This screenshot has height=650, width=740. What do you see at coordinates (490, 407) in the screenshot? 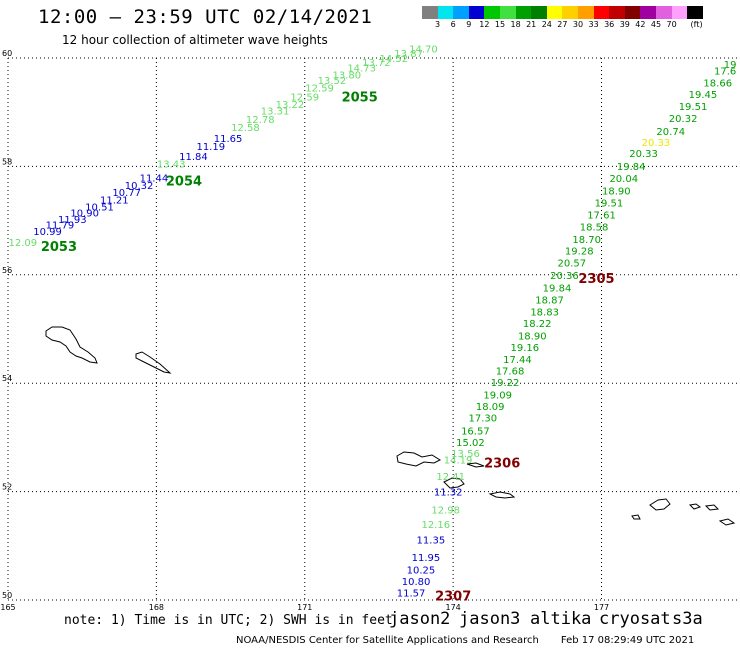
I see `wave-height-label: 18.09` at bounding box center [490, 407].